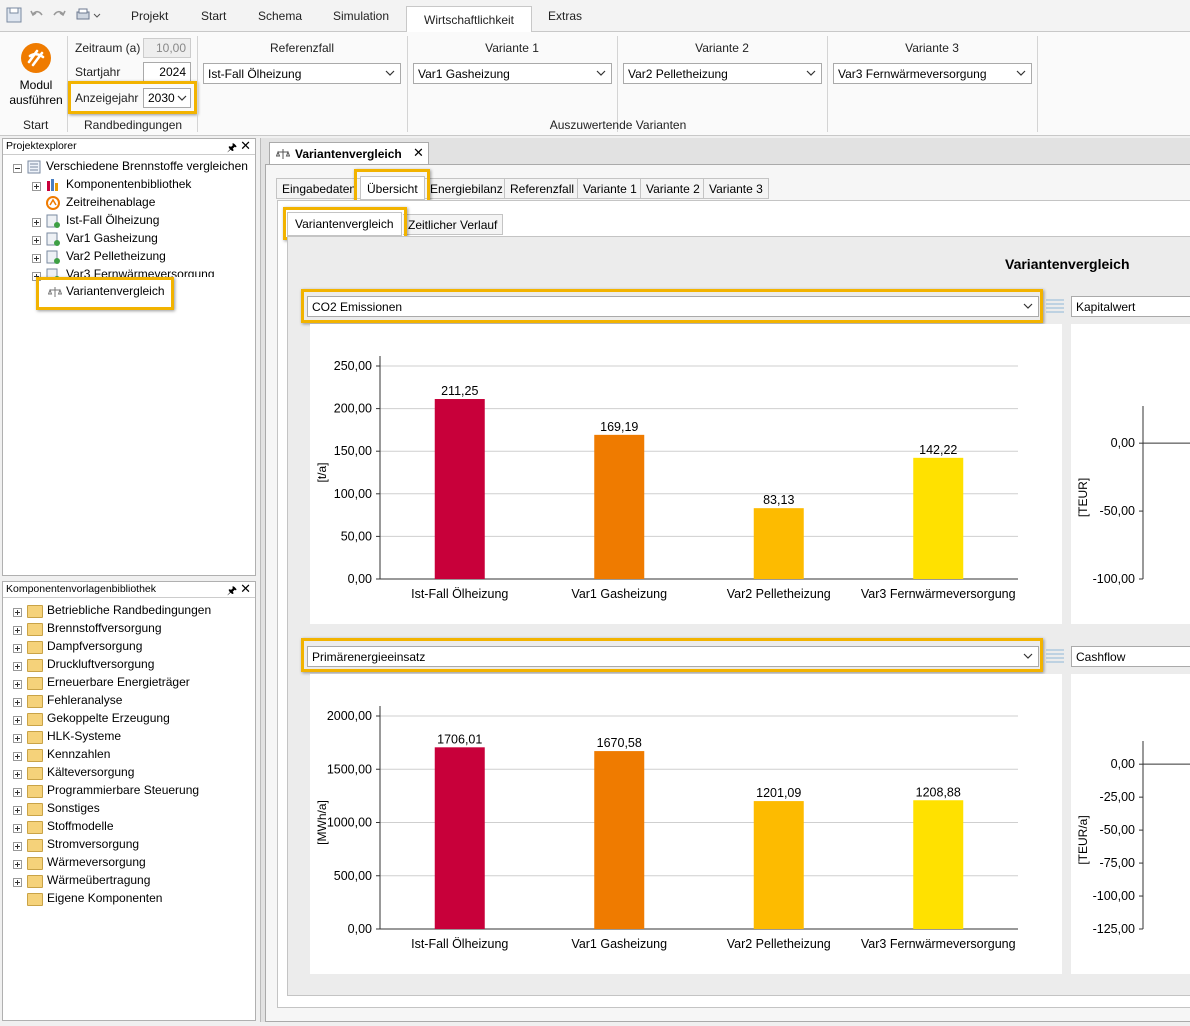  Describe the element at coordinates (361, 16) in the screenshot. I see `menu-tab-simulation: Simulation` at that location.